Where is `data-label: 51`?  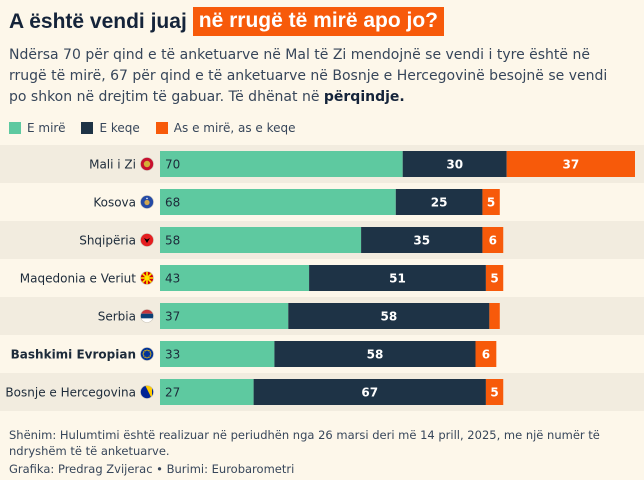 data-label: 51 is located at coordinates (397, 279).